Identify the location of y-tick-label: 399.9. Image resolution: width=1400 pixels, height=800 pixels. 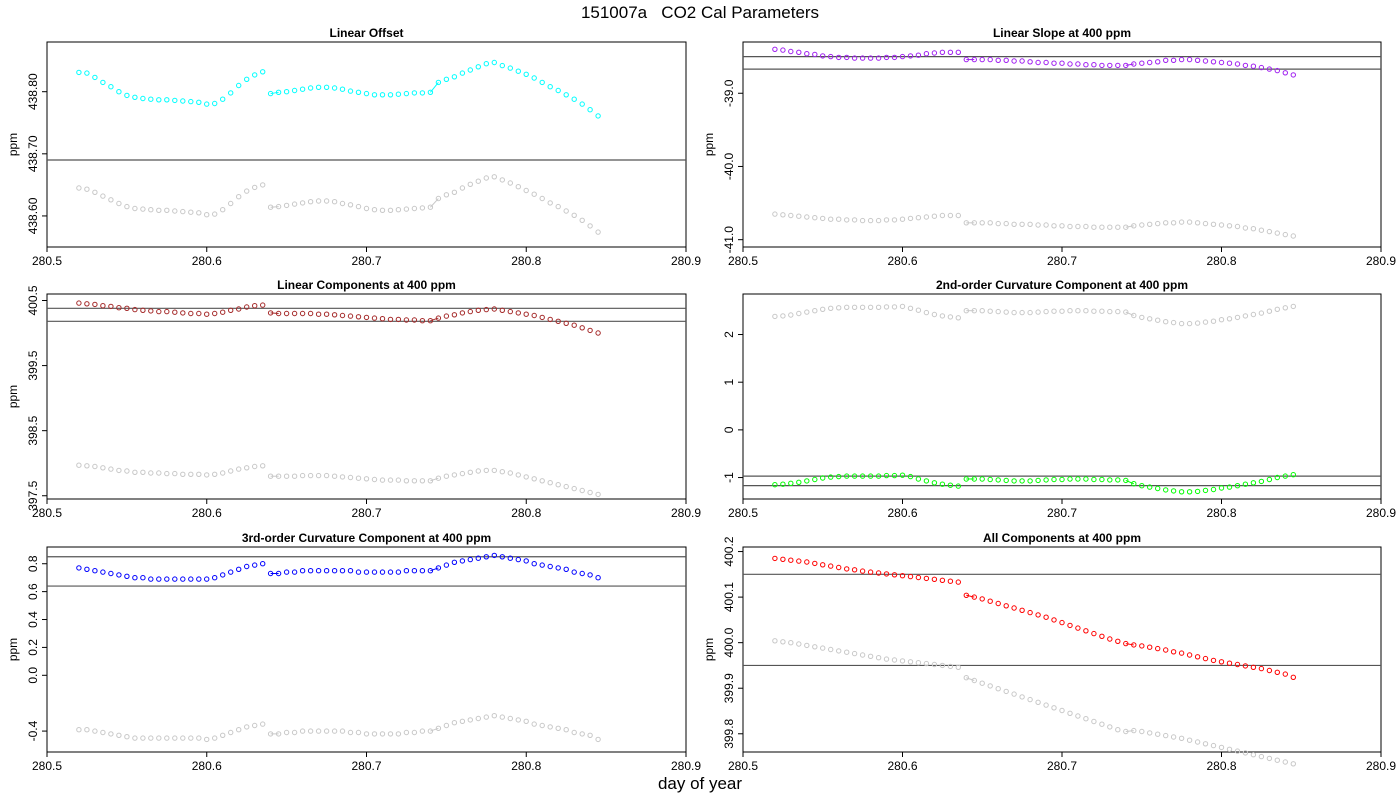
(729, 688).